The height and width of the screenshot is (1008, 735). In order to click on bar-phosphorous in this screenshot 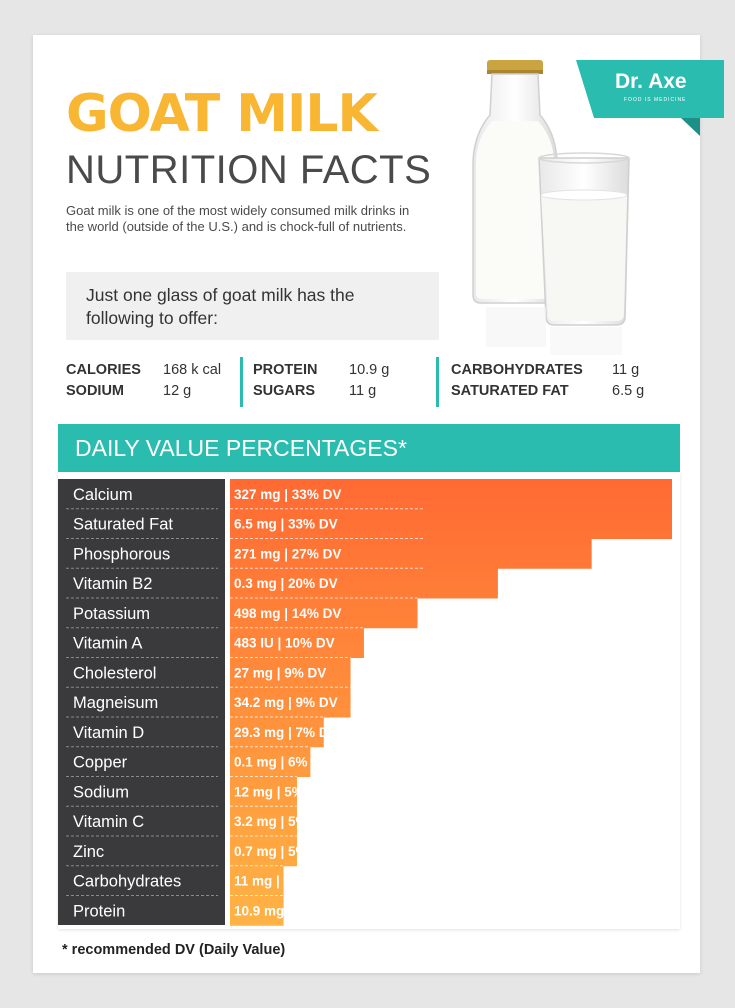, I will do `click(411, 553)`.